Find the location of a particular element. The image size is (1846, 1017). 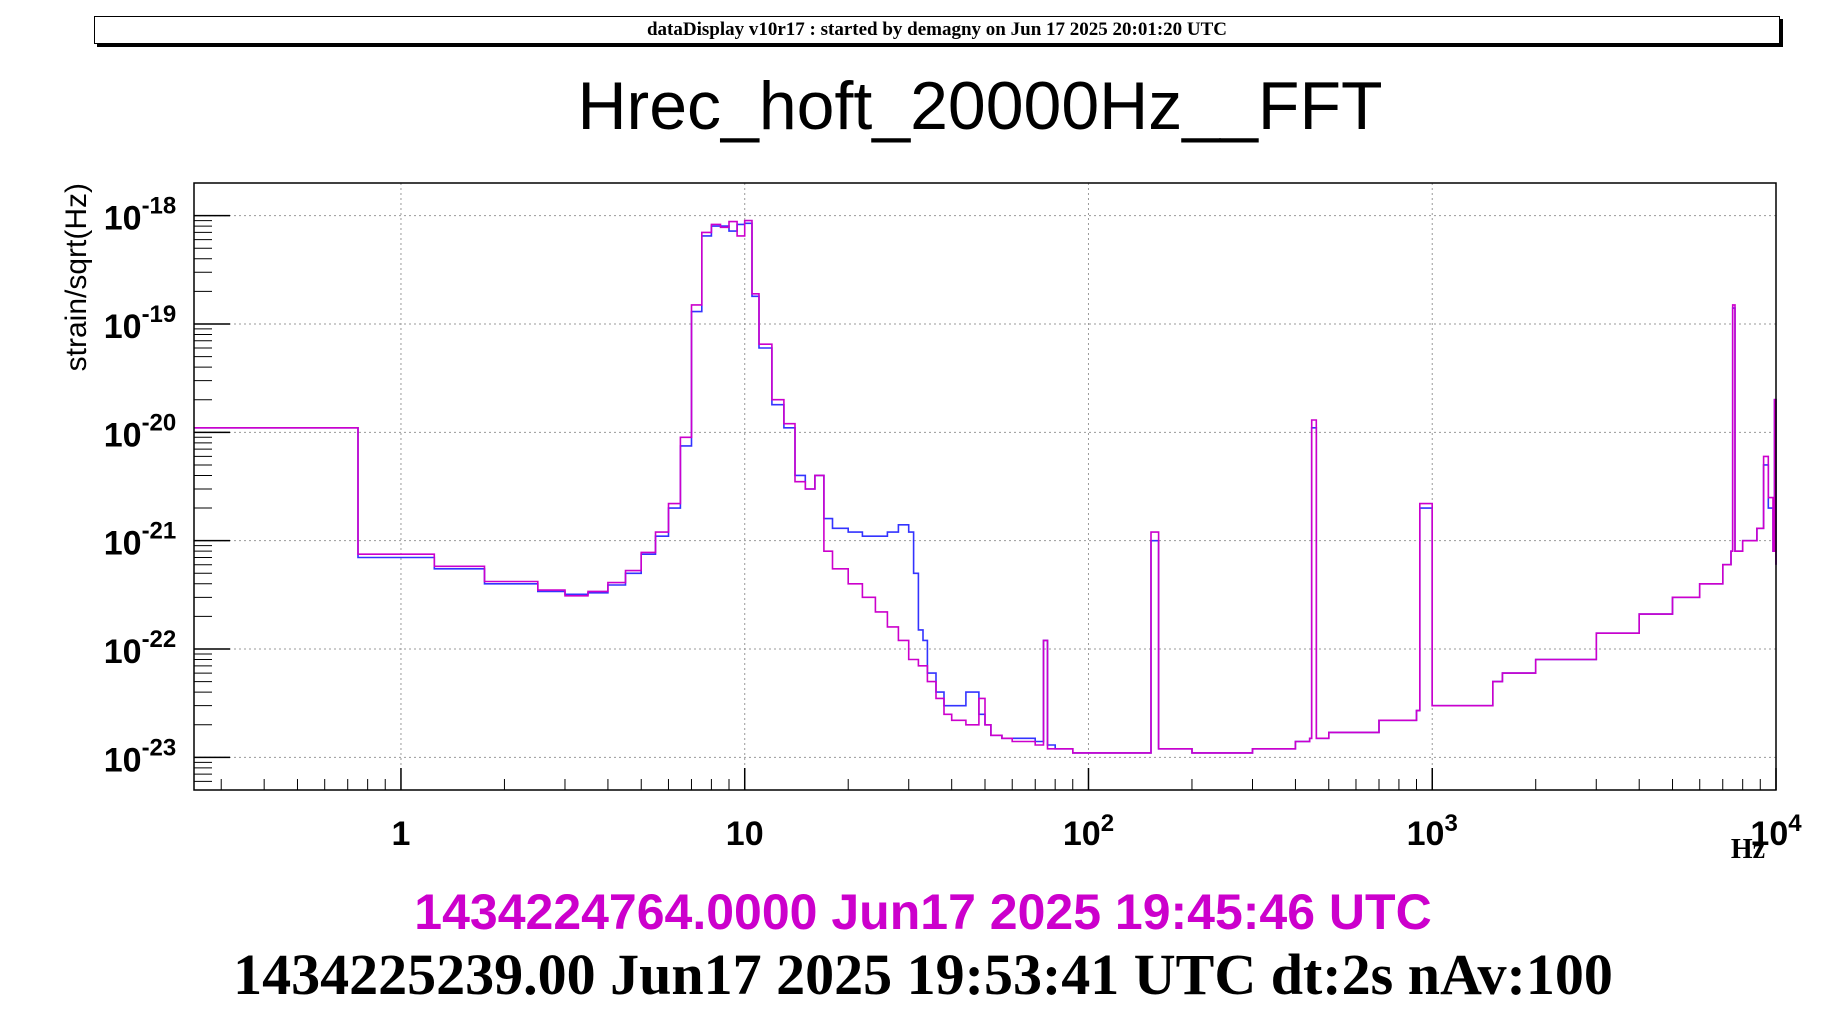

y-tick-label: 10-18 is located at coordinates (140, 215).